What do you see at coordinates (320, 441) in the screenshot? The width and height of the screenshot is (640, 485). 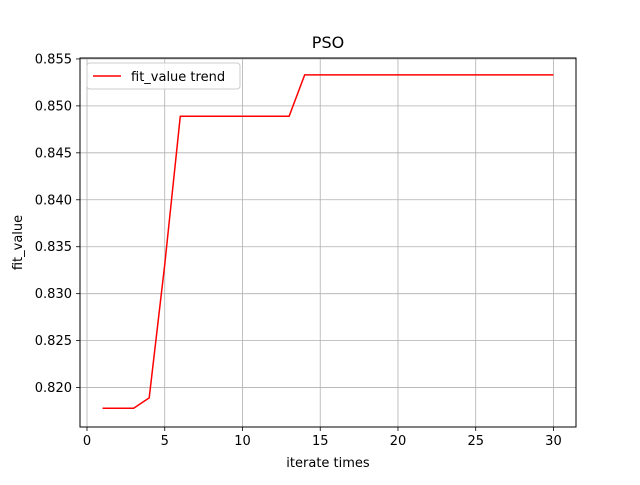 I see `x-tick-label: 15` at bounding box center [320, 441].